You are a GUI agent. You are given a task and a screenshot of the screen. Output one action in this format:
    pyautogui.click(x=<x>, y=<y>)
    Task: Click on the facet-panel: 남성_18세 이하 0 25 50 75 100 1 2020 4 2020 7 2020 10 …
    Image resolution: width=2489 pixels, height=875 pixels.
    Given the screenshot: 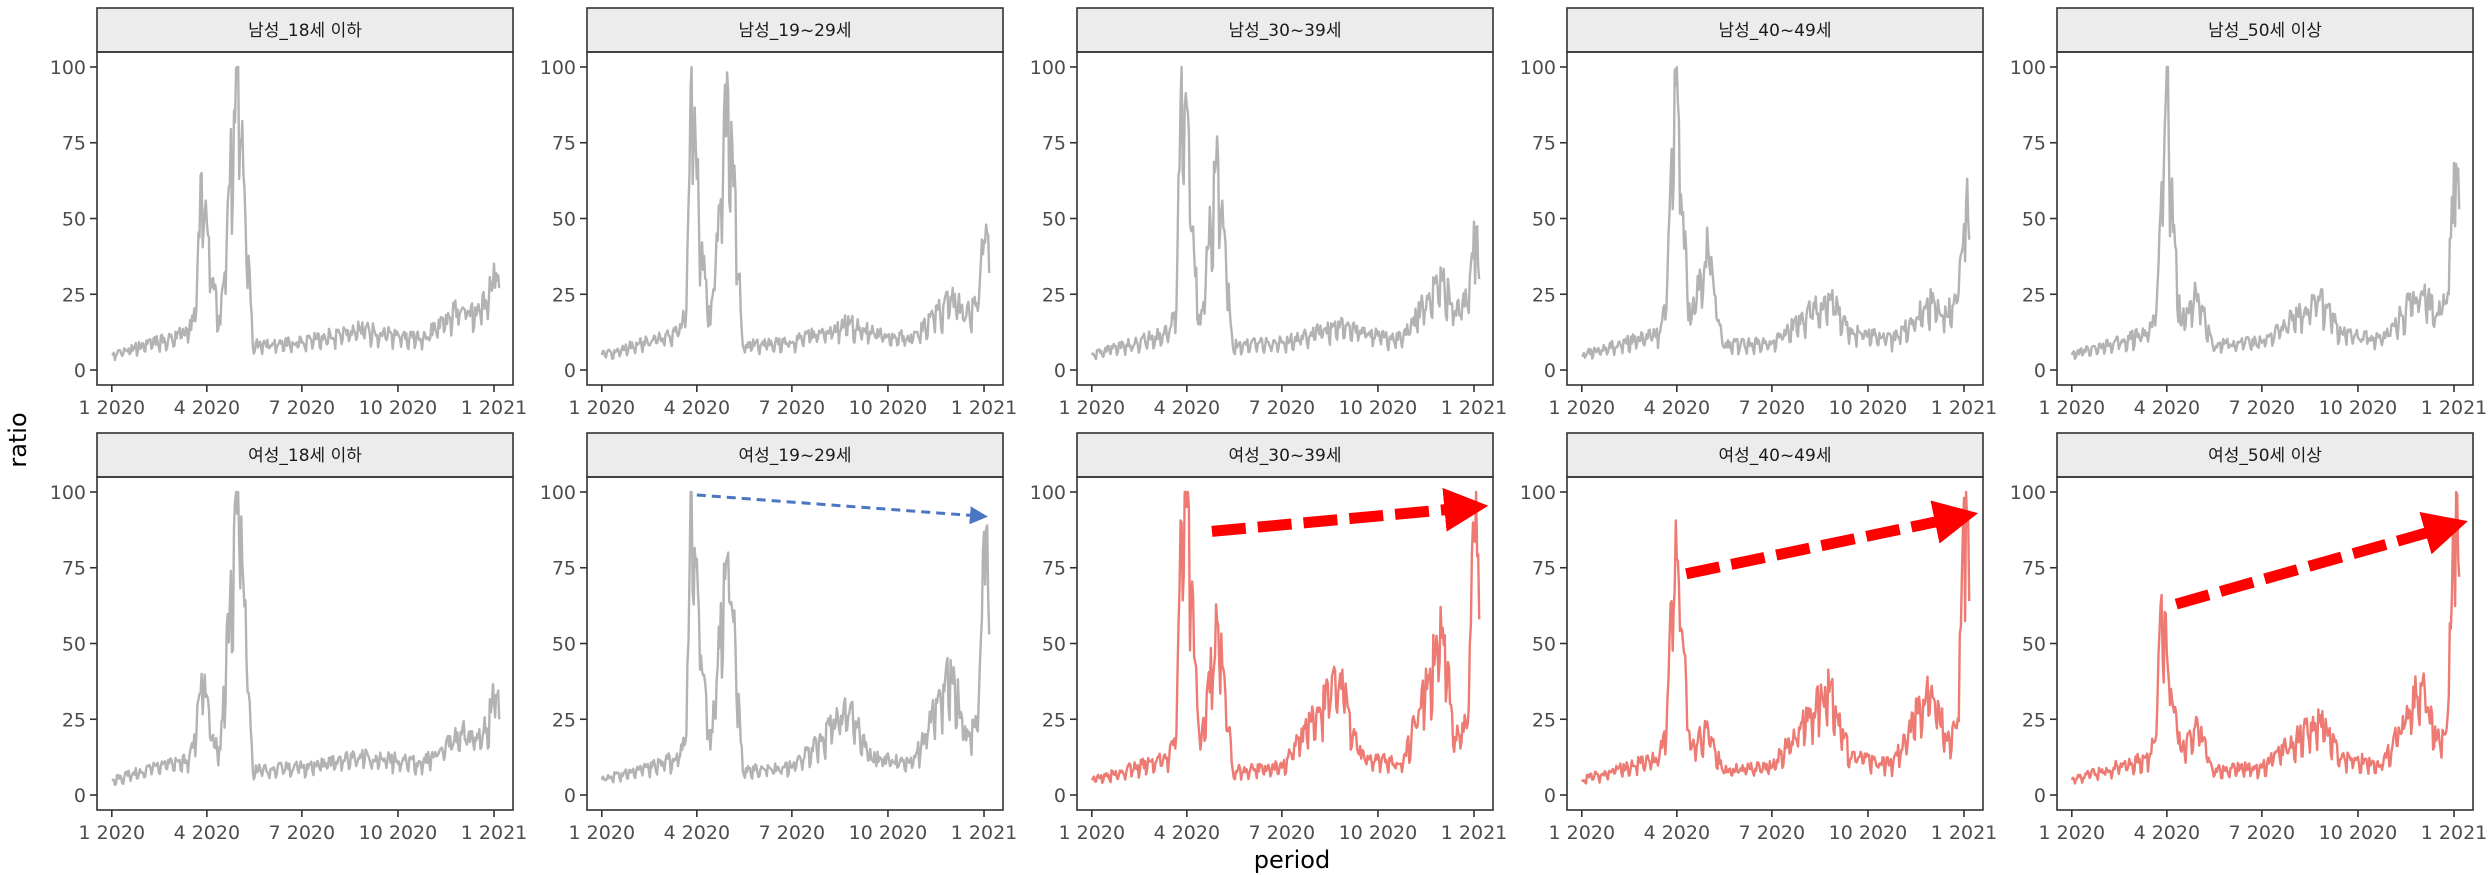 What is the action you would take?
    pyautogui.click(x=288, y=213)
    